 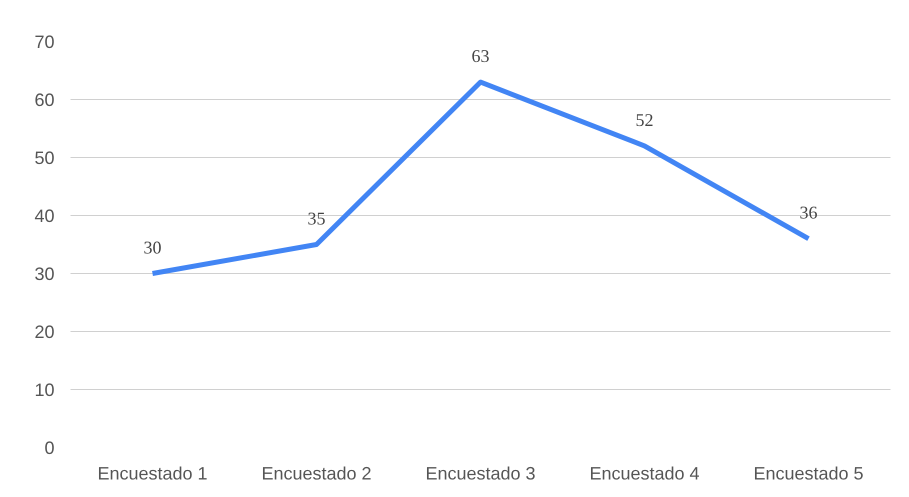 I want to click on data-label: 30, so click(x=153, y=248).